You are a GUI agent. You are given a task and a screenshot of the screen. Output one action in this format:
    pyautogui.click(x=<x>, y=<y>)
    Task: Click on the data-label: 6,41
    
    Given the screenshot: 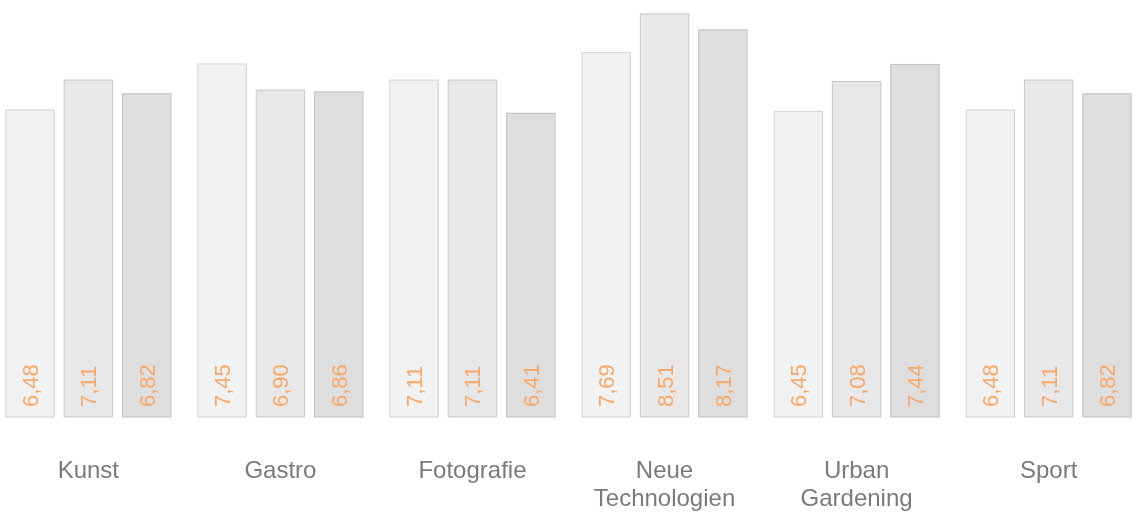 What is the action you would take?
    pyautogui.click(x=531, y=385)
    